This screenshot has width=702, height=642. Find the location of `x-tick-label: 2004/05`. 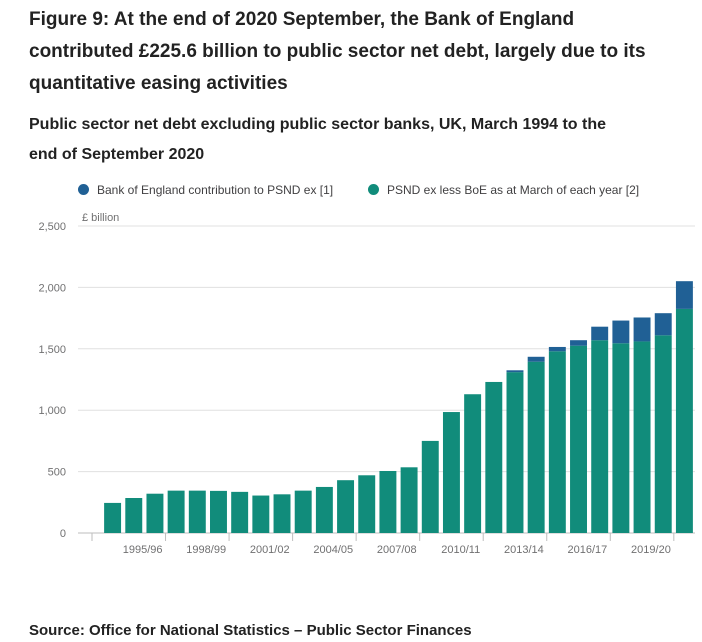

x-tick-label: 2004/05 is located at coordinates (333, 550).